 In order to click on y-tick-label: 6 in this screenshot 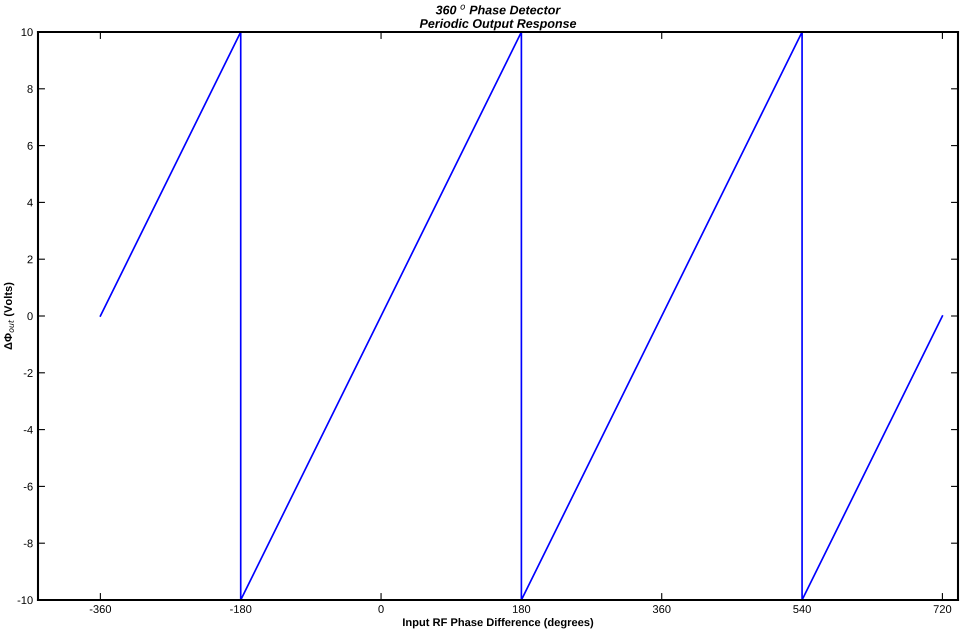, I will do `click(30, 146)`.